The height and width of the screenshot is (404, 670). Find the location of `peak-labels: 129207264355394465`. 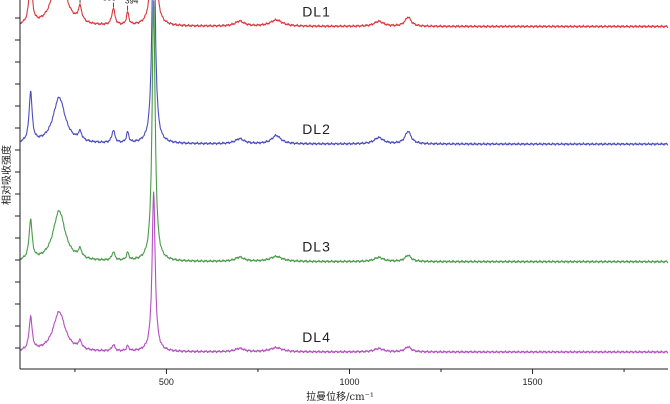

peak-labels: 129207264355394465 is located at coordinates (109, 5).